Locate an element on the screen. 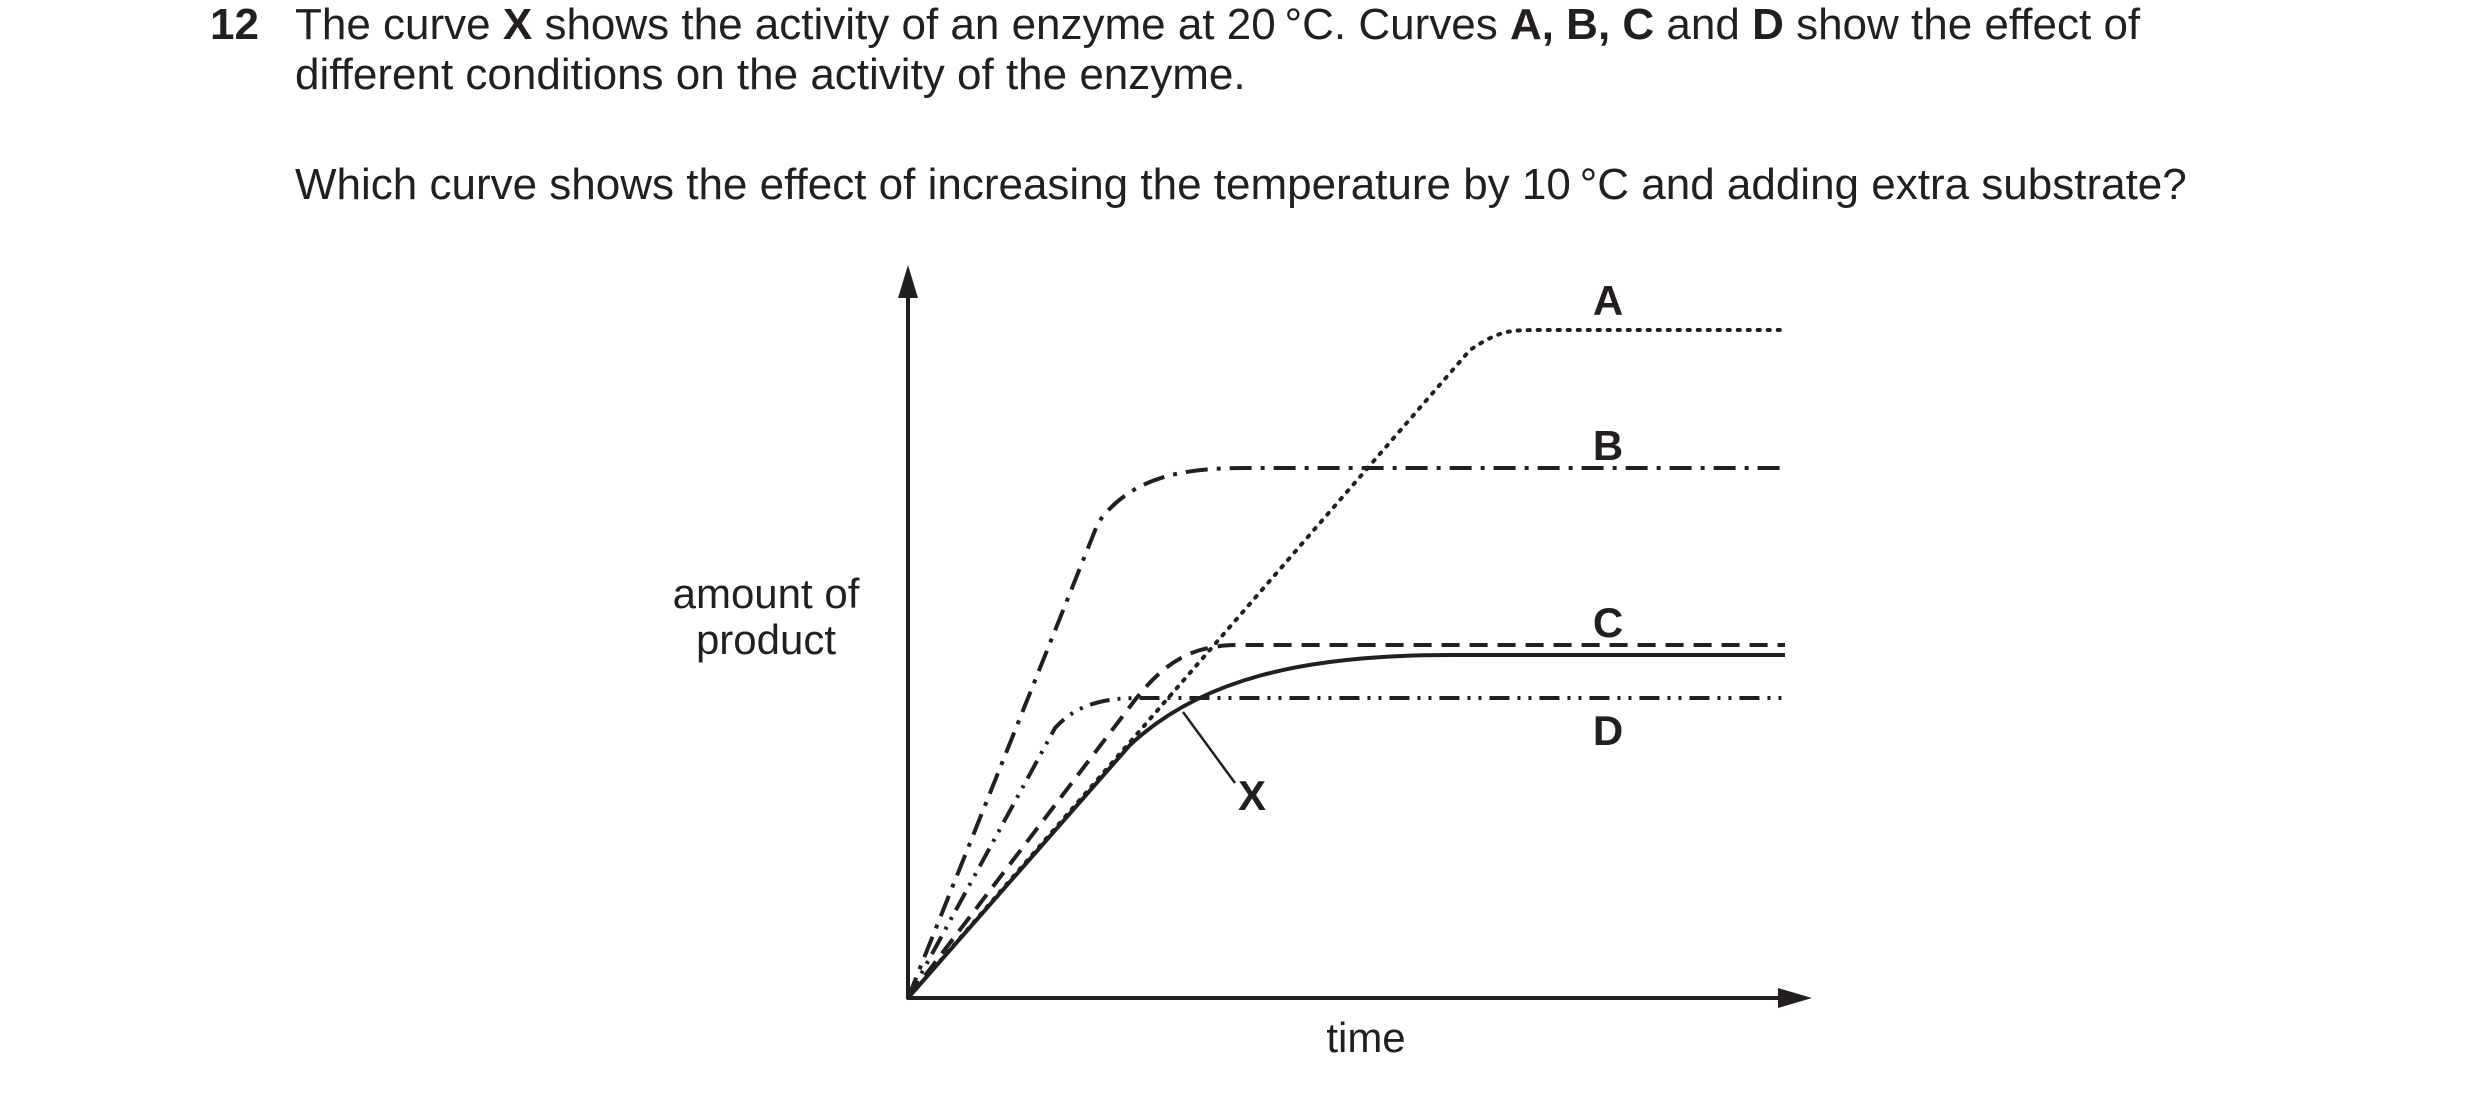 This screenshot has height=1093, width=2480. curve-x is located at coordinates (1345, 826).